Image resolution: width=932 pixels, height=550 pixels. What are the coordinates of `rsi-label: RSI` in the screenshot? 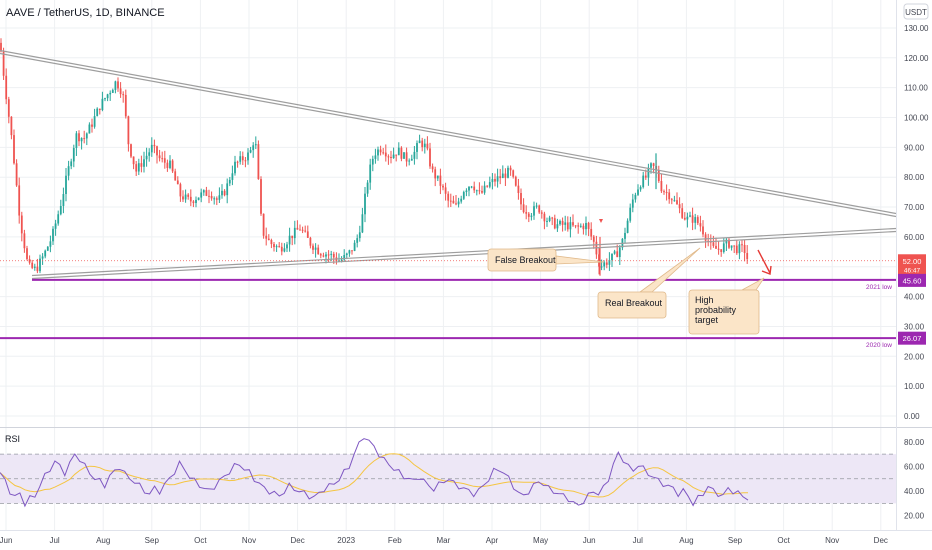 It's located at (12, 439).